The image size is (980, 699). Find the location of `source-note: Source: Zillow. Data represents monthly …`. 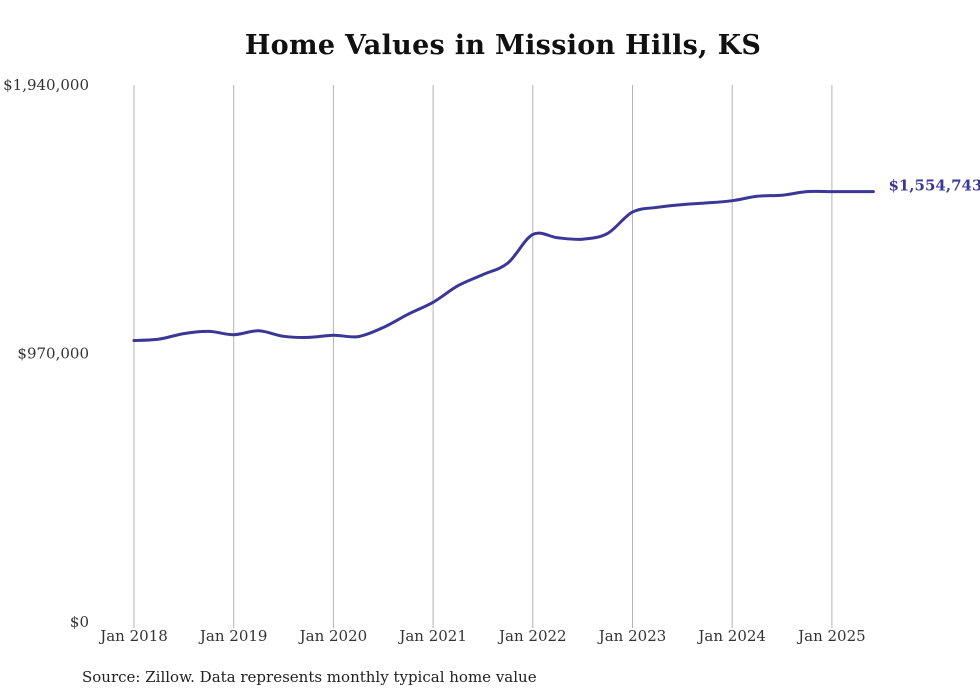

source-note: Source: Zillow. Data represents monthly … is located at coordinates (309, 677).